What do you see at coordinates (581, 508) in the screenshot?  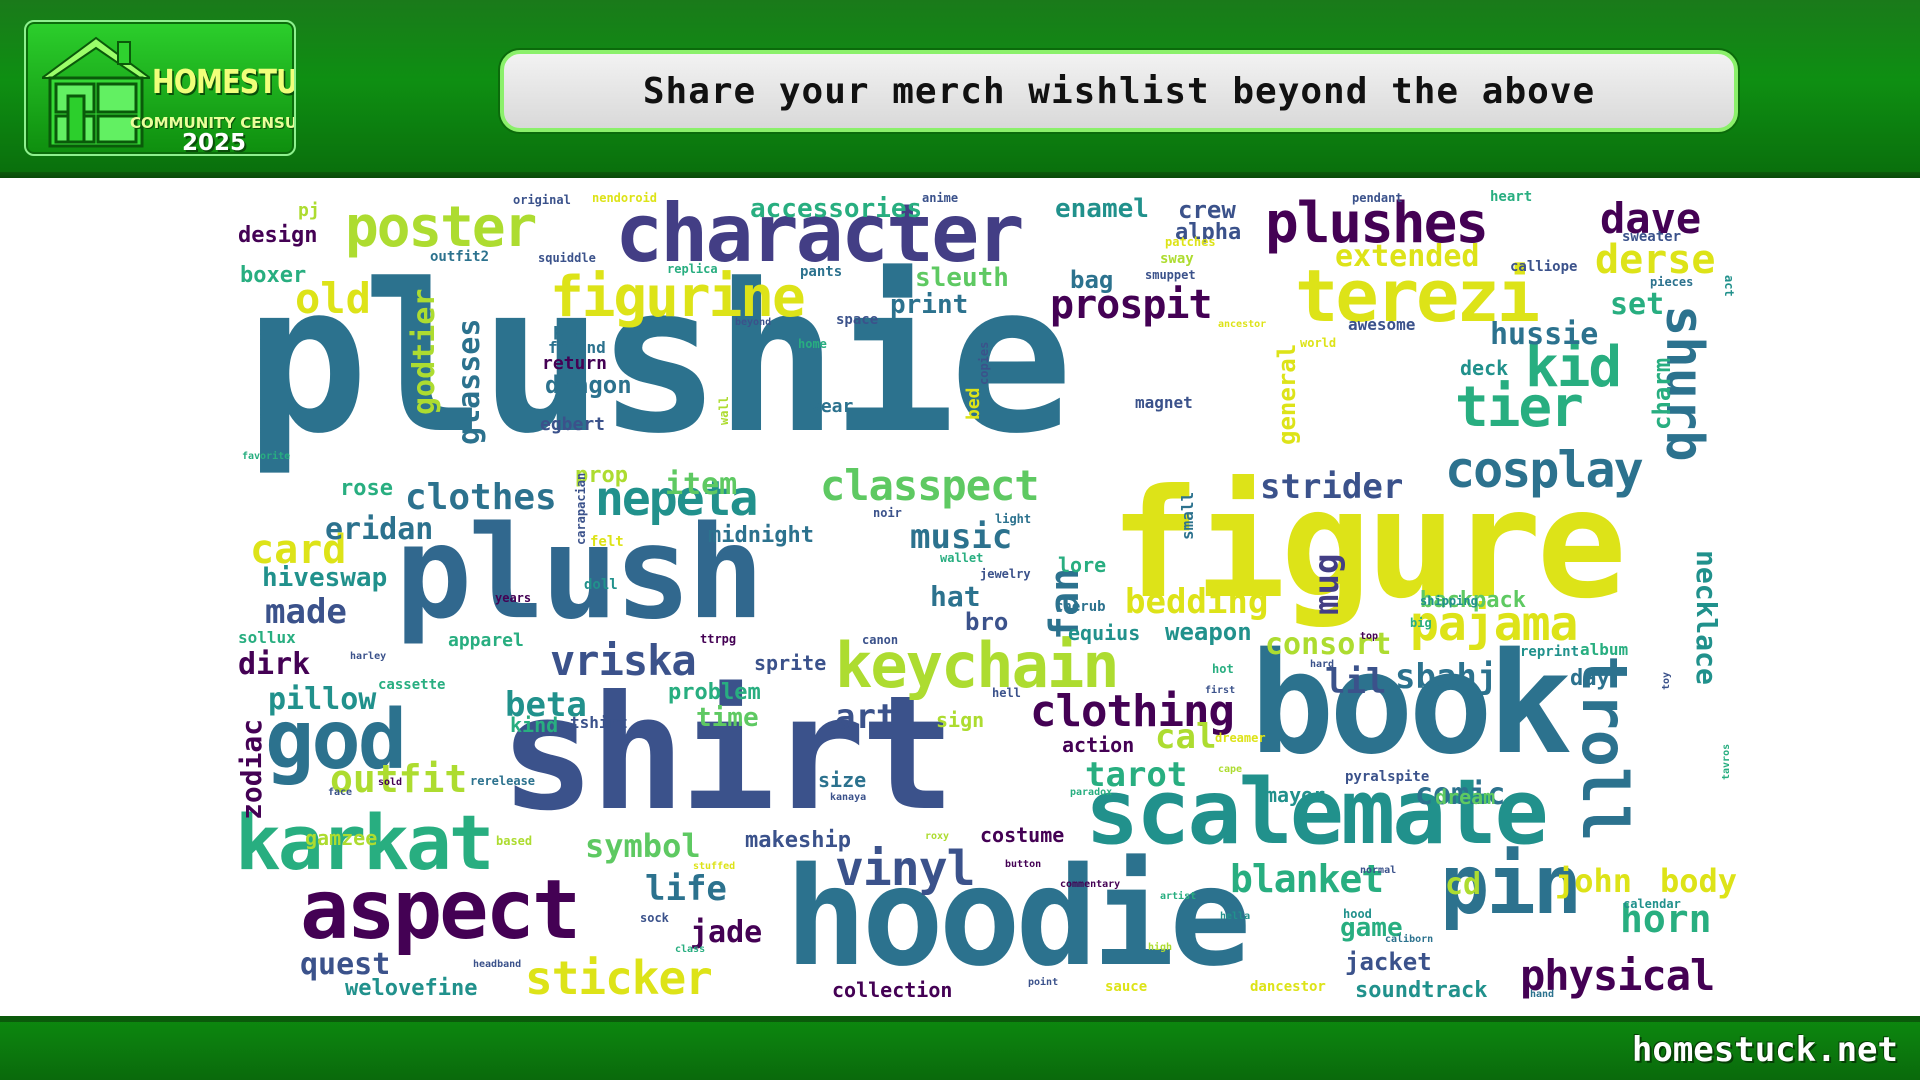 I see `word-wallet: carapacian` at bounding box center [581, 508].